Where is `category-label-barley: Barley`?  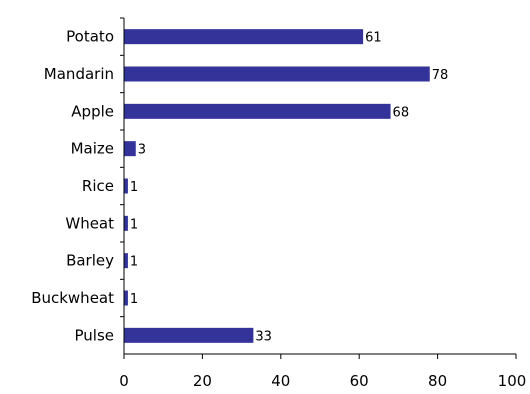 category-label-barley: Barley is located at coordinates (90, 261).